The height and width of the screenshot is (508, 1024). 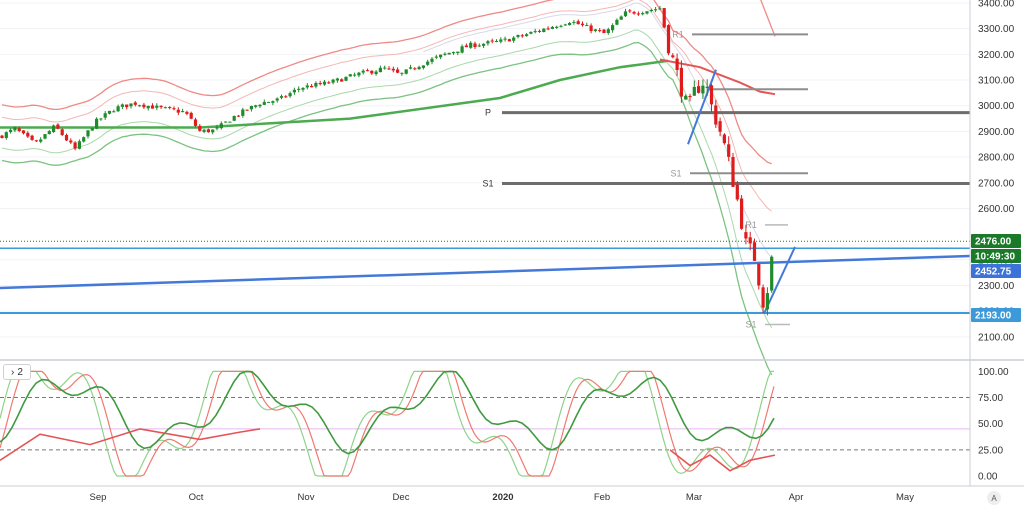 What do you see at coordinates (487, 184) in the screenshot?
I see `pivot-label: S1` at bounding box center [487, 184].